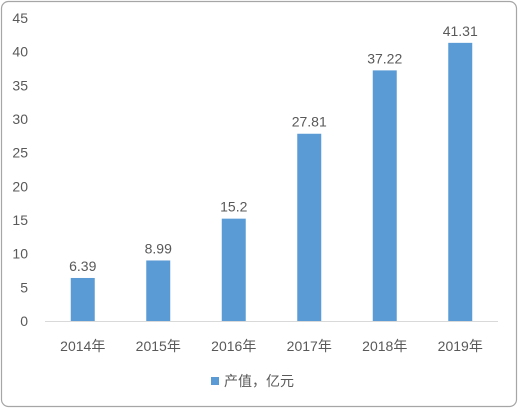 Image resolution: width=518 pixels, height=409 pixels. What do you see at coordinates (460, 346) in the screenshot?
I see `x-tick-label: 2019年` at bounding box center [460, 346].